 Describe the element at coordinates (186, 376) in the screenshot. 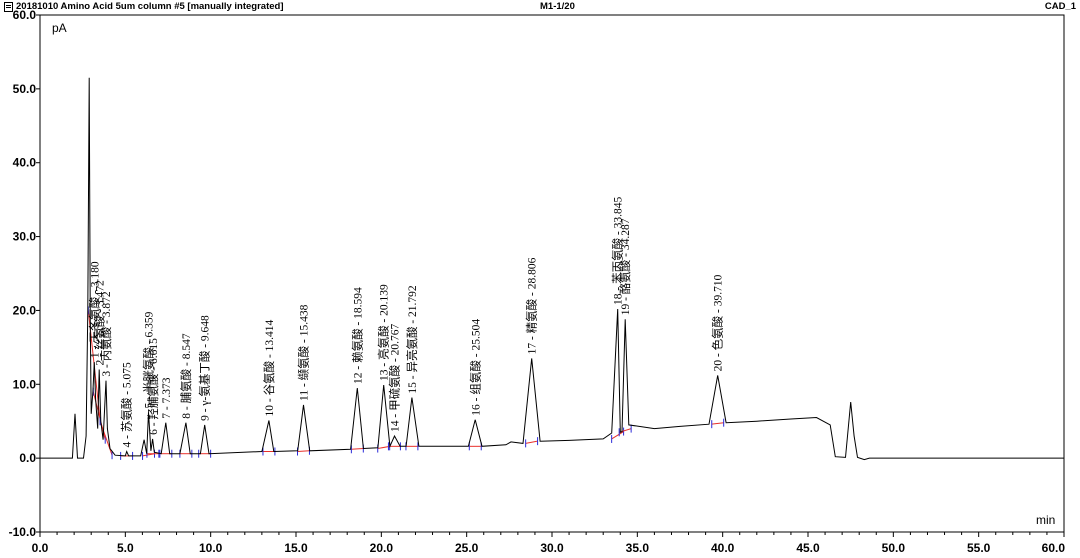

I see `peak-label: 8 - 脯氨酸 - 8.547` at that location.